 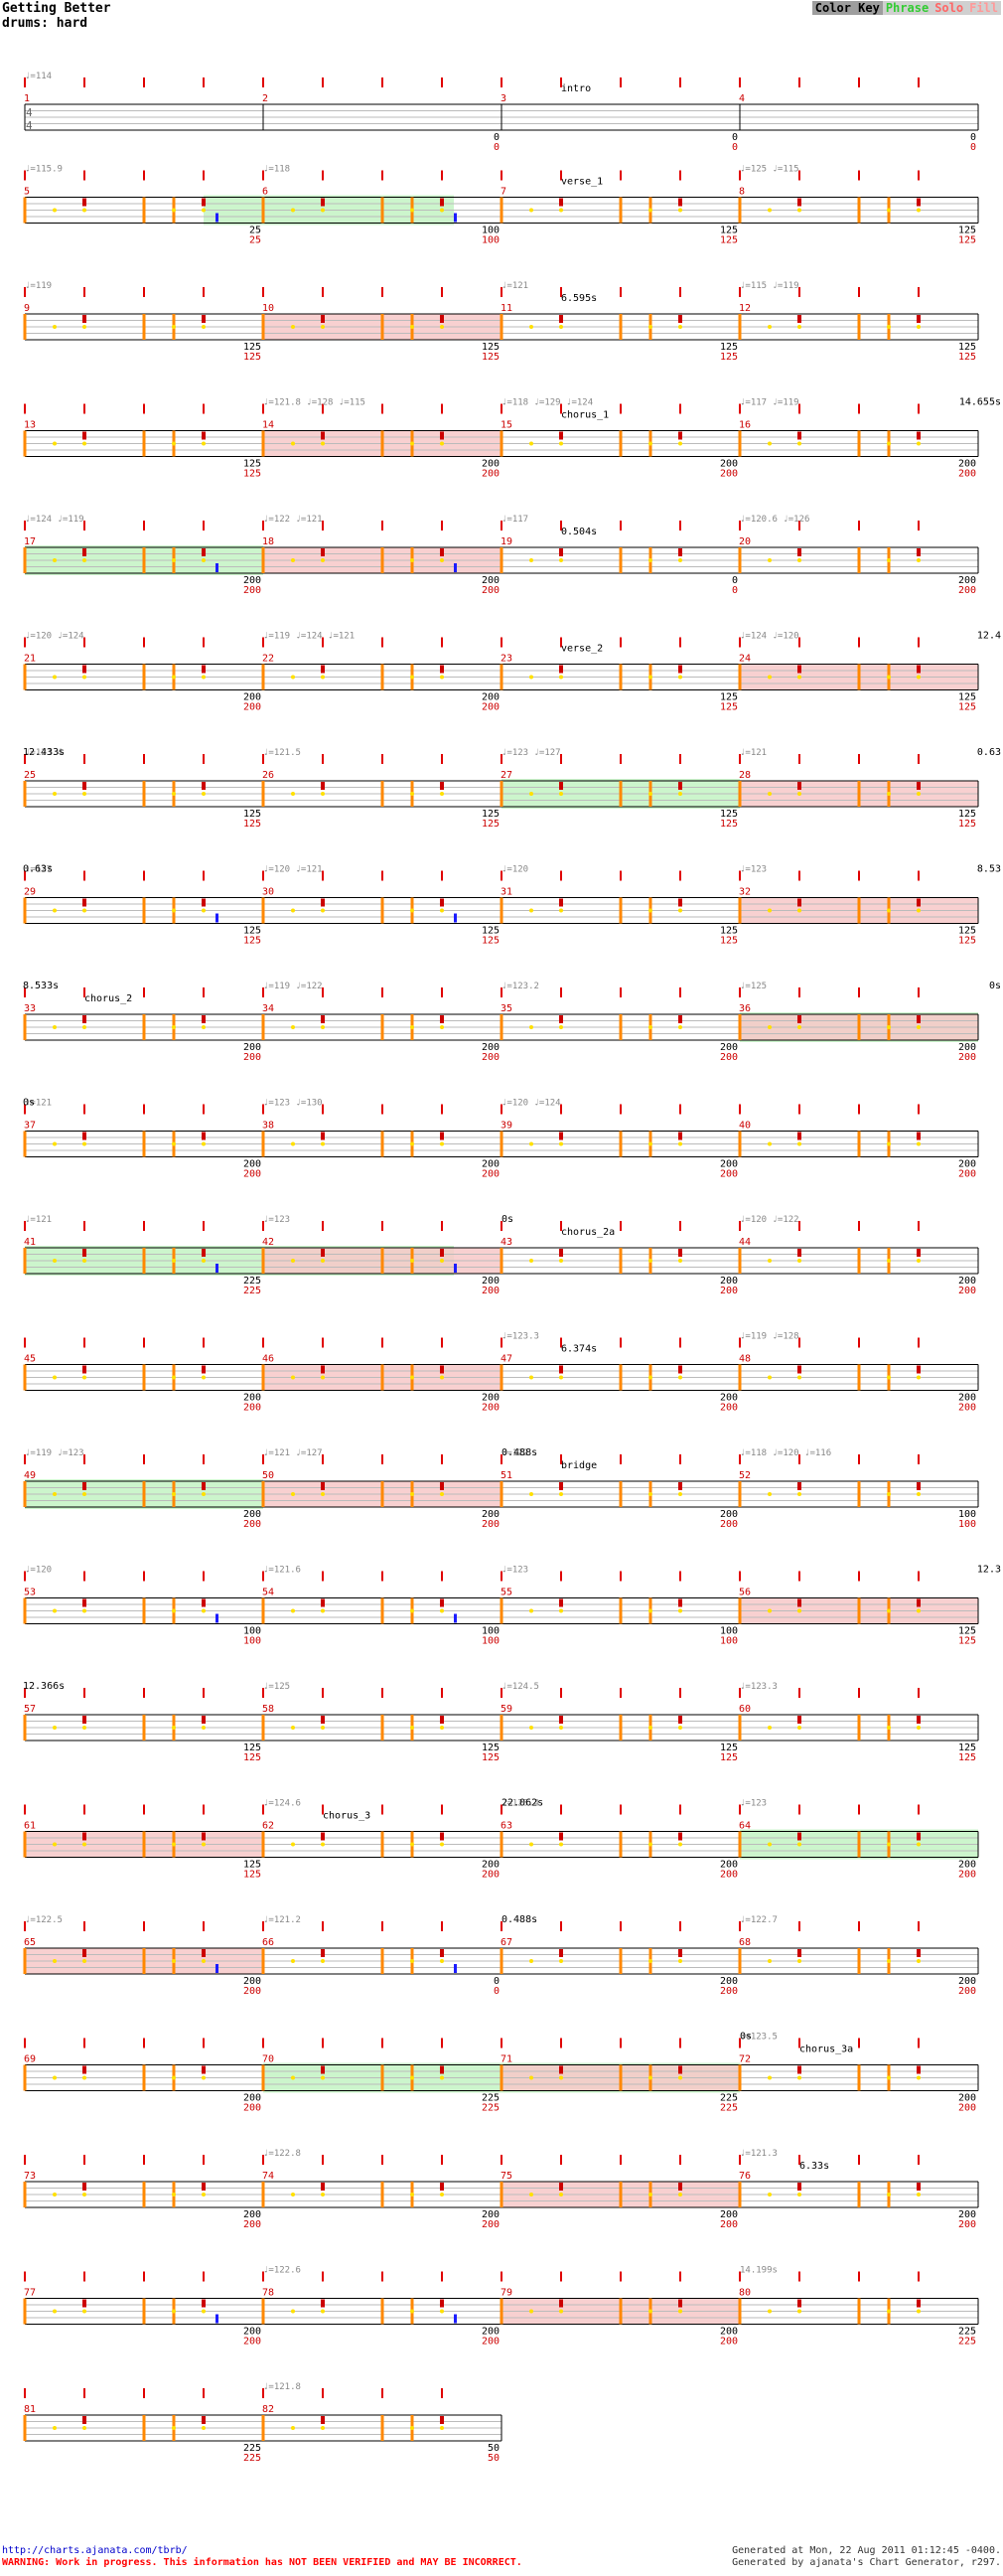 I want to click on tempo-marker: ♩=121.2, so click(x=282, y=1920).